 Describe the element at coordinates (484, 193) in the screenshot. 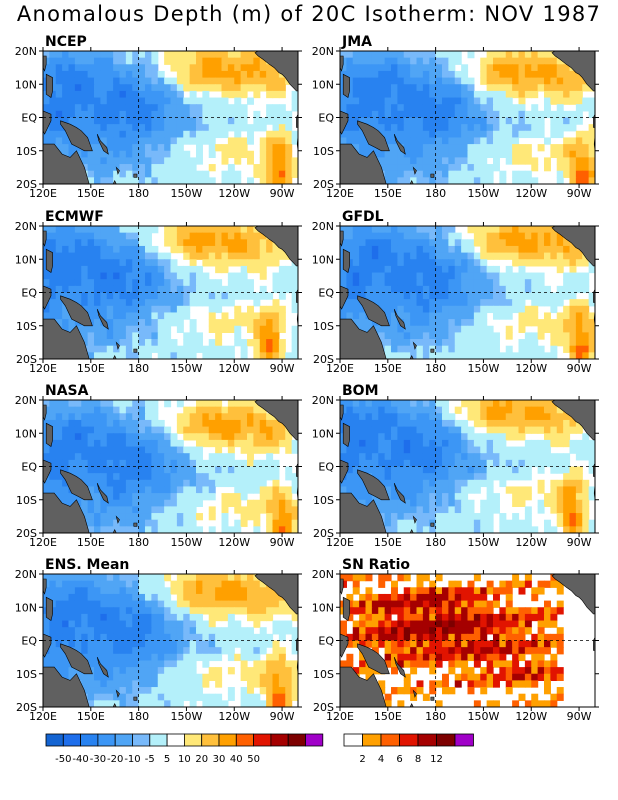

I see `x-tick-label: 150W` at that location.